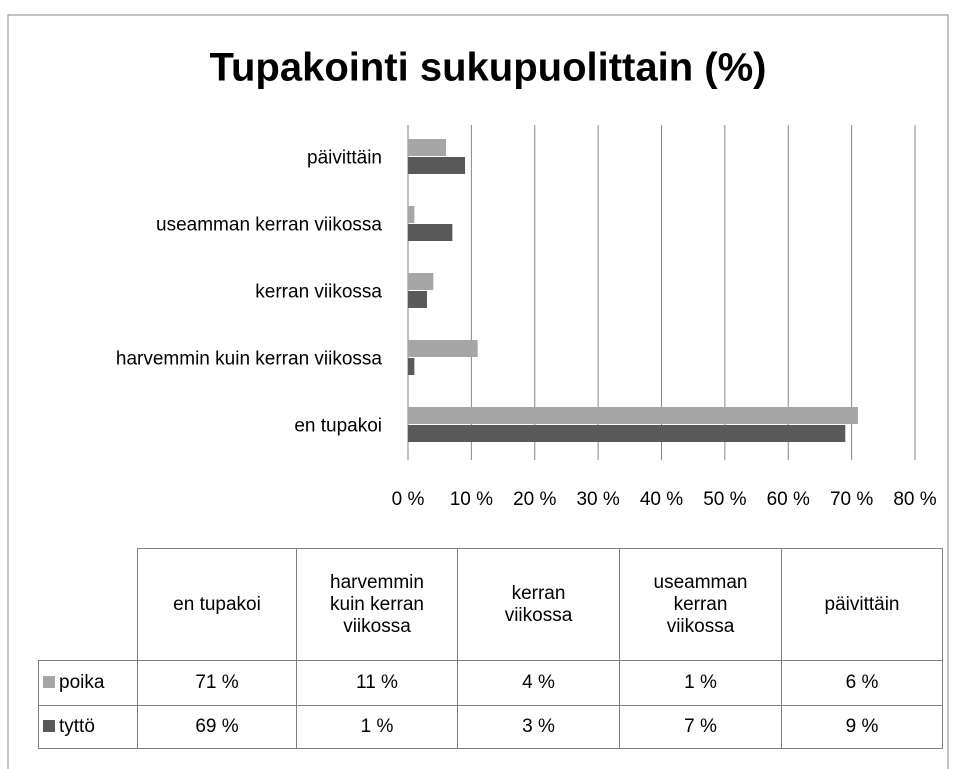 This screenshot has height=769, width=956. Describe the element at coordinates (377, 604) in the screenshot. I see `table-header-cell: harvemmin kuin kerran viikossa` at that location.